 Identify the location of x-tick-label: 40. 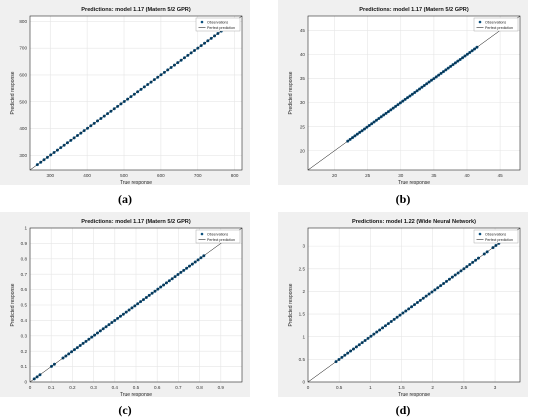
(467, 175).